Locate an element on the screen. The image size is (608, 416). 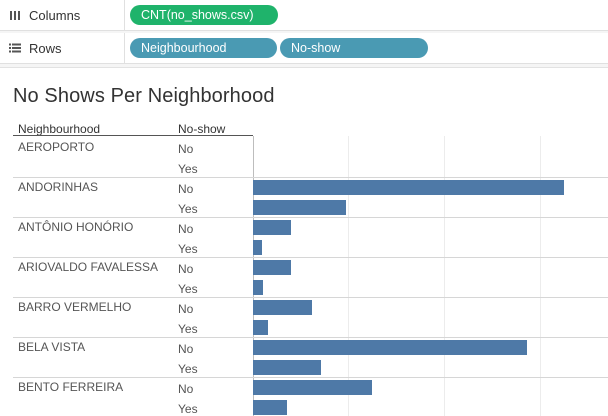
neighbourhood-label: BENTO FERREIRA is located at coordinates (71, 387).